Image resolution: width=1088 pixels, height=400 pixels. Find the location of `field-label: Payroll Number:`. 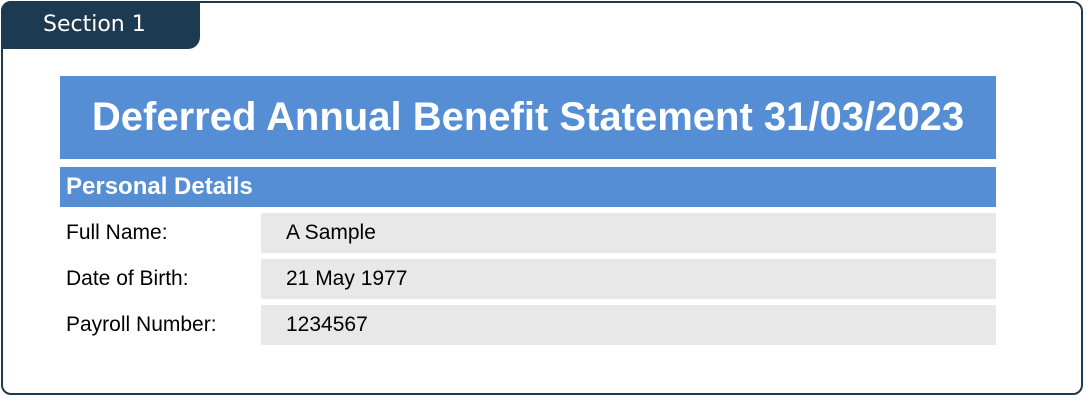

field-label: Payroll Number: is located at coordinates (141, 324).